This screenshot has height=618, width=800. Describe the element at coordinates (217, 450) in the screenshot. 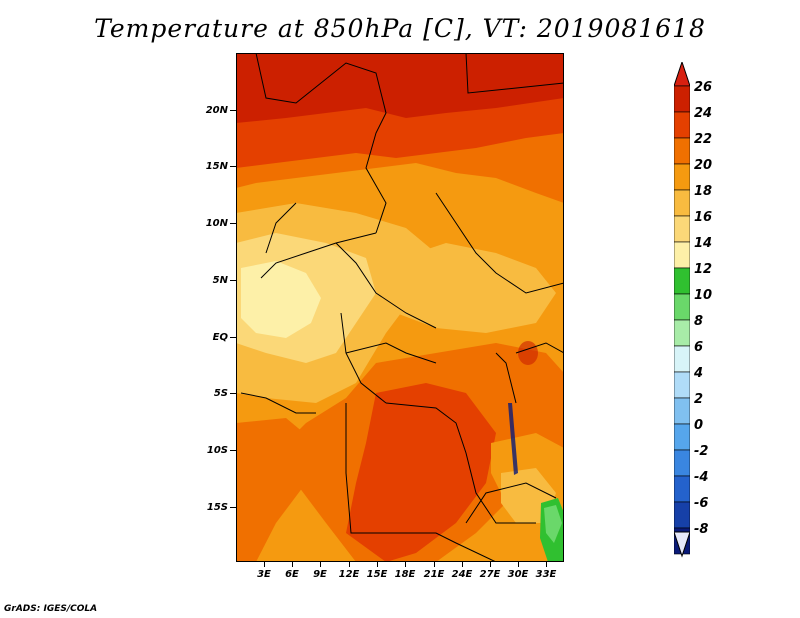

I see `lat-label-10s: 10S` at that location.